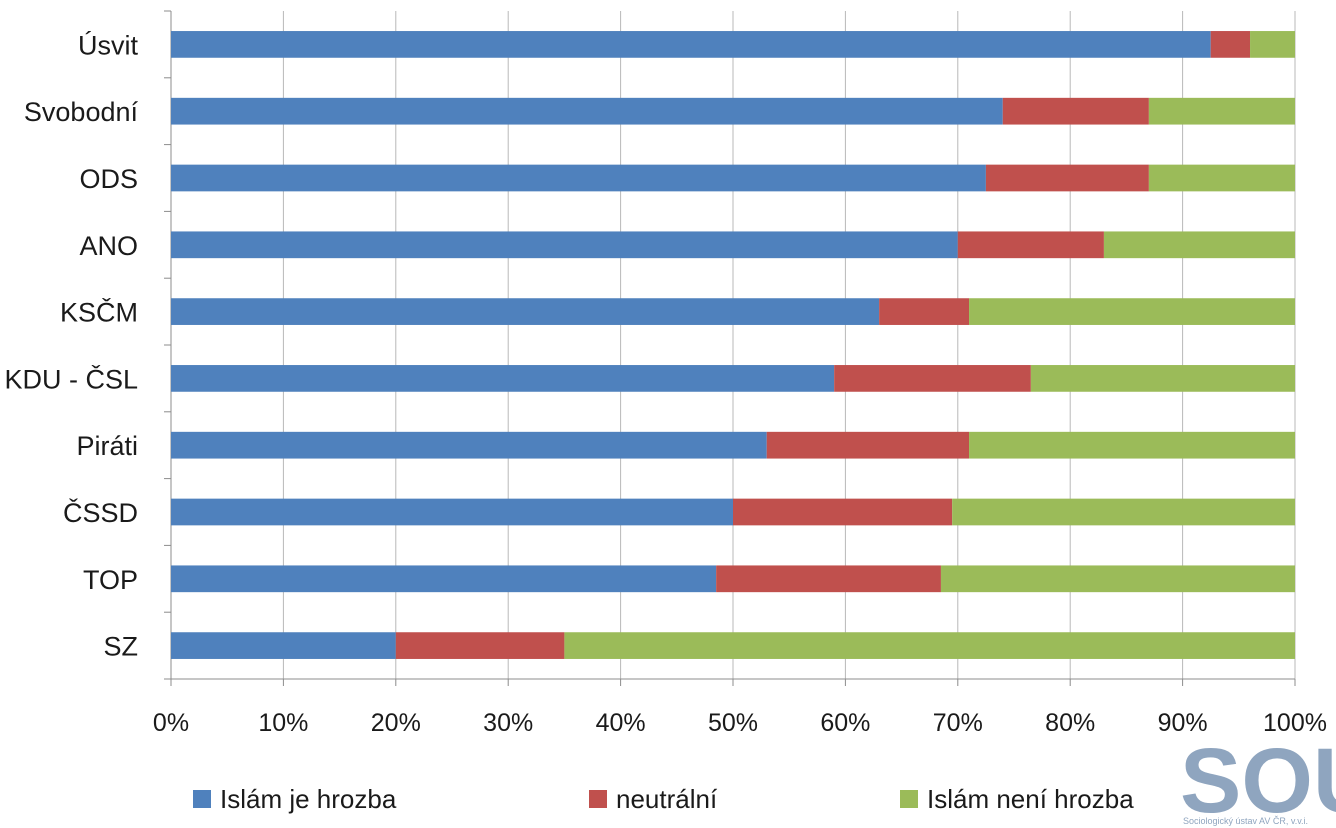 The image size is (1336, 828). What do you see at coordinates (308, 799) in the screenshot?
I see `legend-label: Islám je hrozba` at bounding box center [308, 799].